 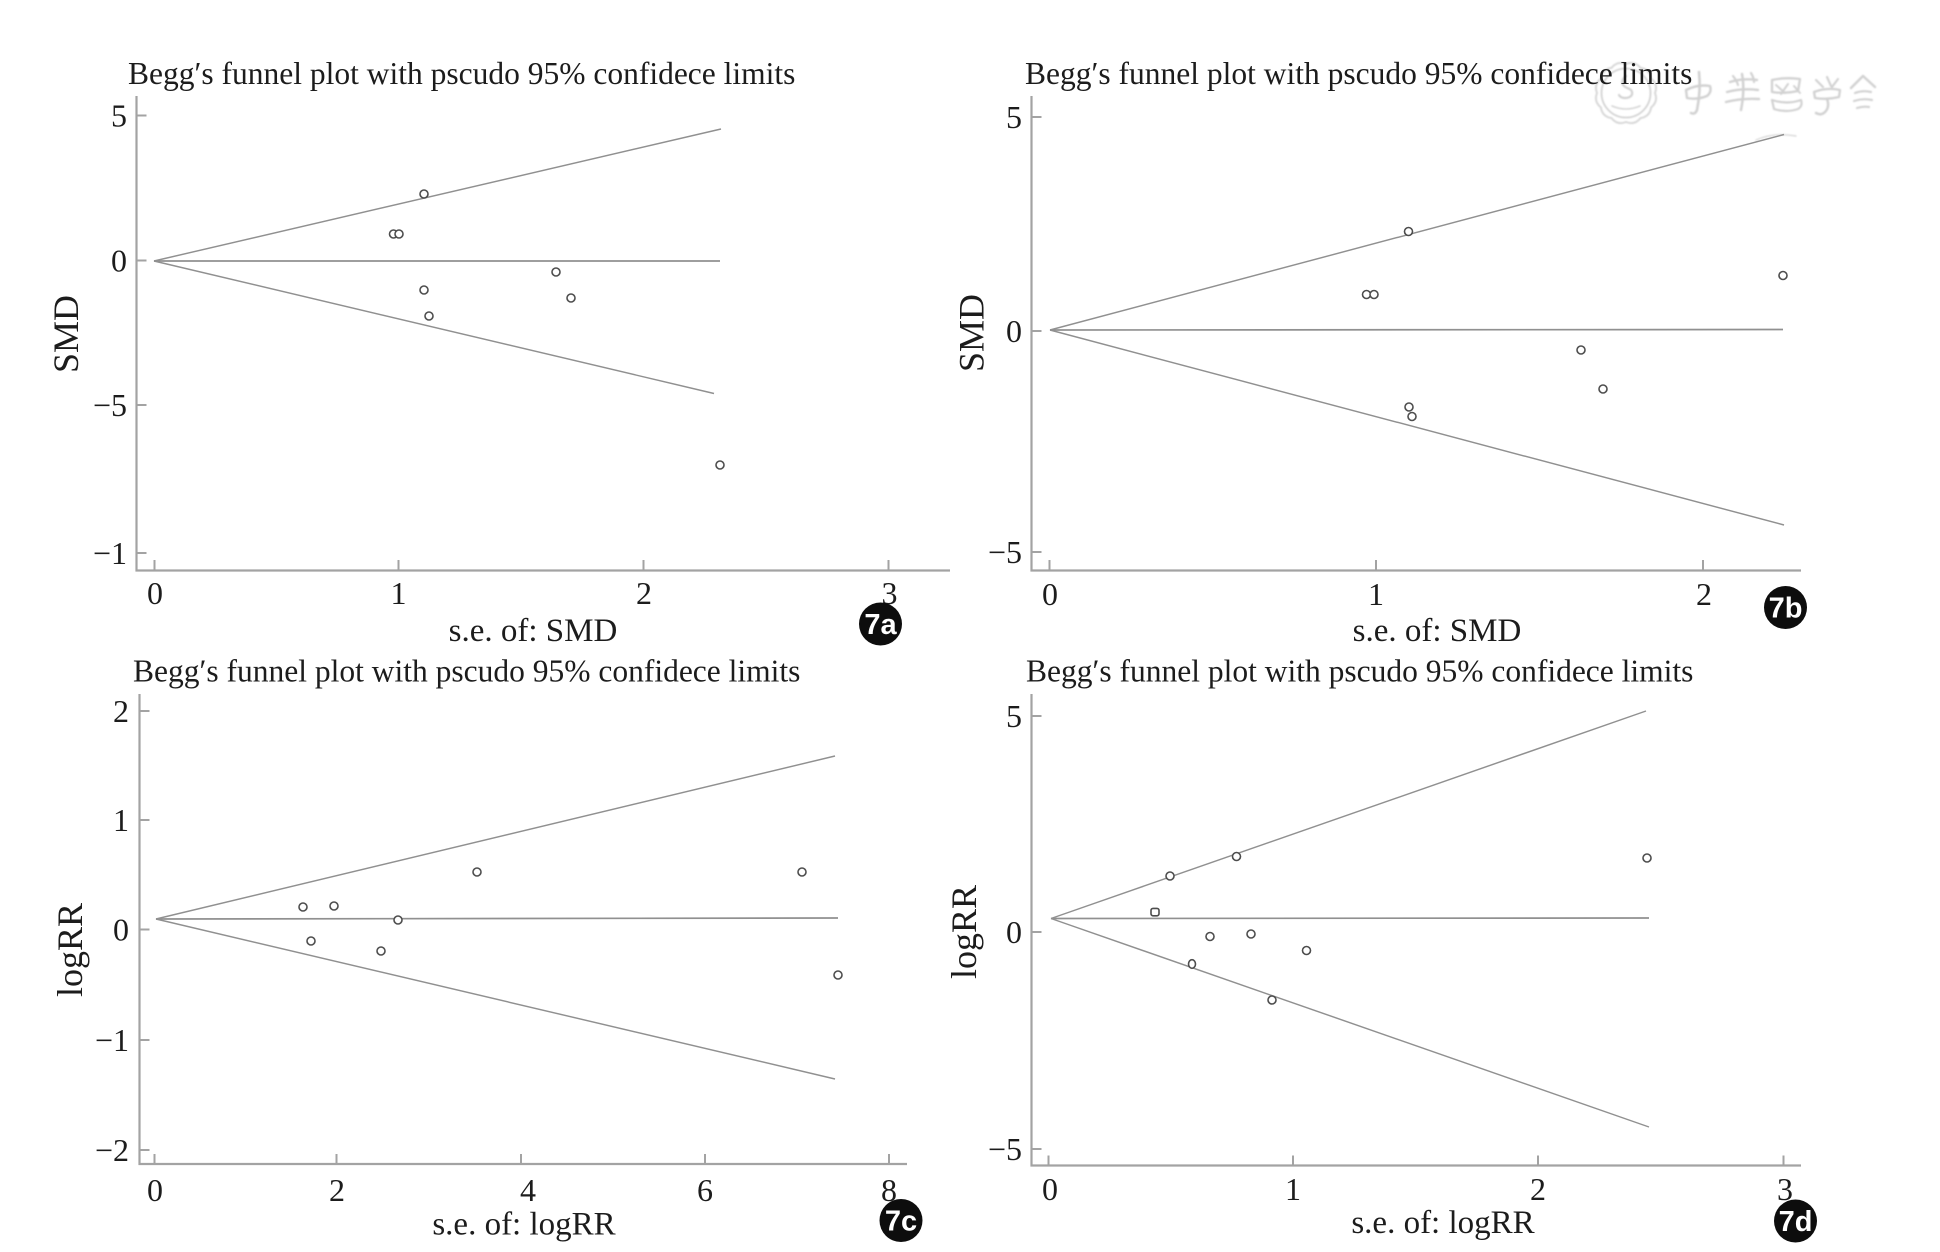 I want to click on svg-text: 4, so click(x=528, y=1190).